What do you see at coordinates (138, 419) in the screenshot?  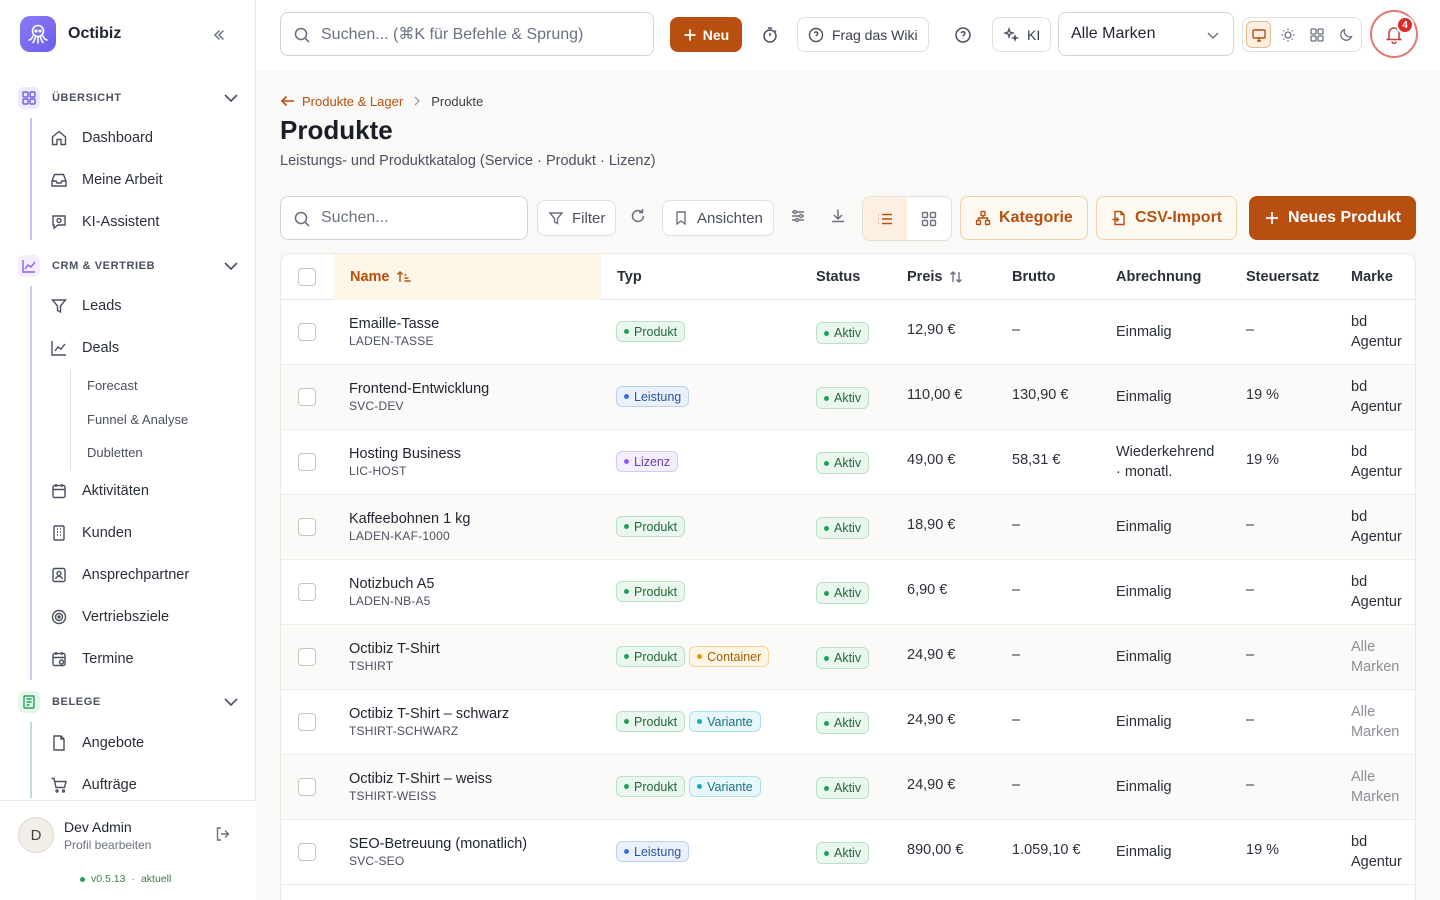 I see `sidebar-subitem-funnel: Funnel & Analyse` at bounding box center [138, 419].